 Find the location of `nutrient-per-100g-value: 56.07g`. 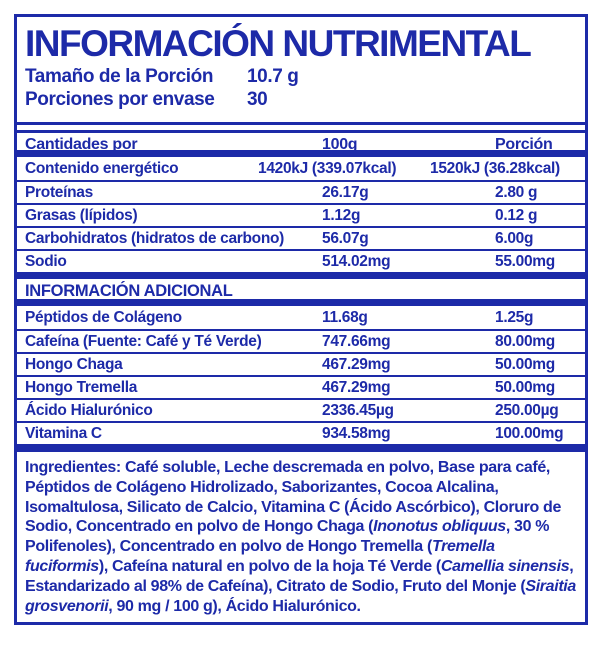

nutrient-per-100g-value: 56.07g is located at coordinates (345, 238).